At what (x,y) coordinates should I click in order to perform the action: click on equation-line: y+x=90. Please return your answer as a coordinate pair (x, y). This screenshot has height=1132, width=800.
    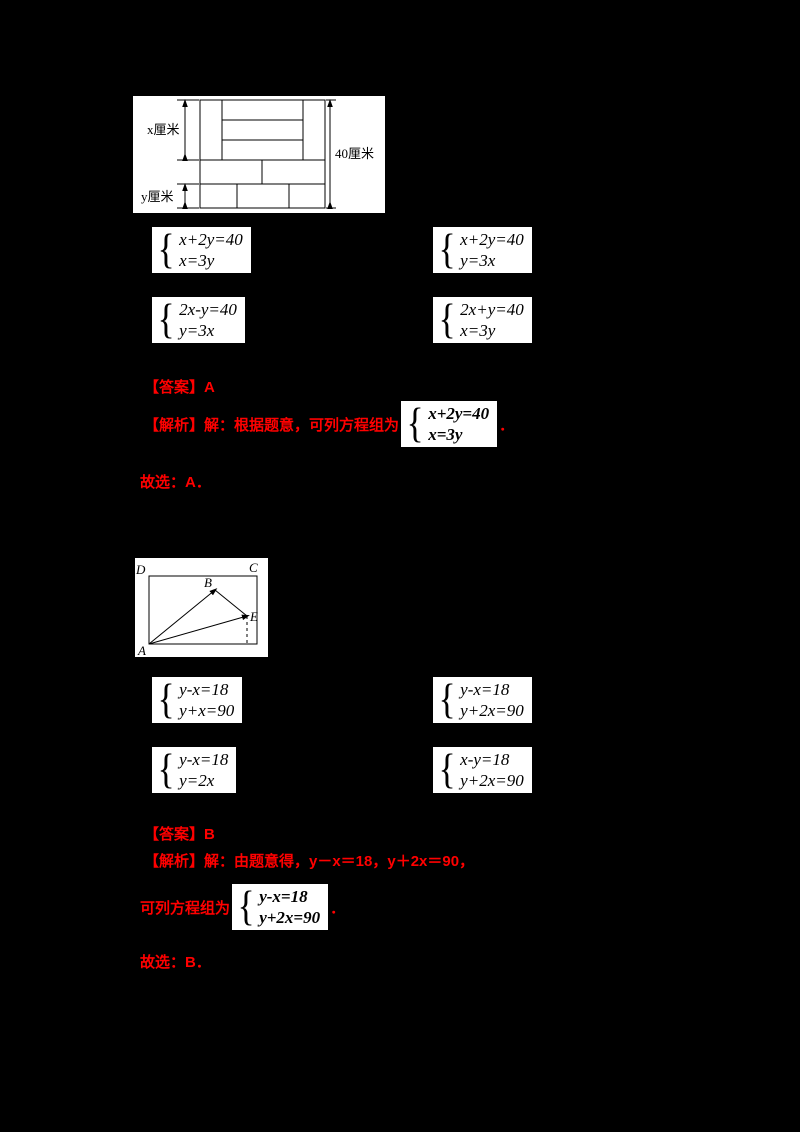
    Looking at the image, I should click on (207, 710).